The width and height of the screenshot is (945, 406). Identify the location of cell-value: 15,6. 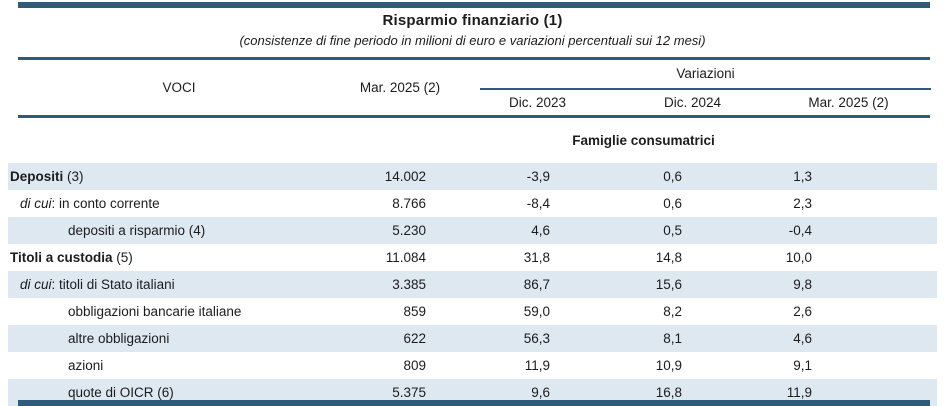
(668, 284).